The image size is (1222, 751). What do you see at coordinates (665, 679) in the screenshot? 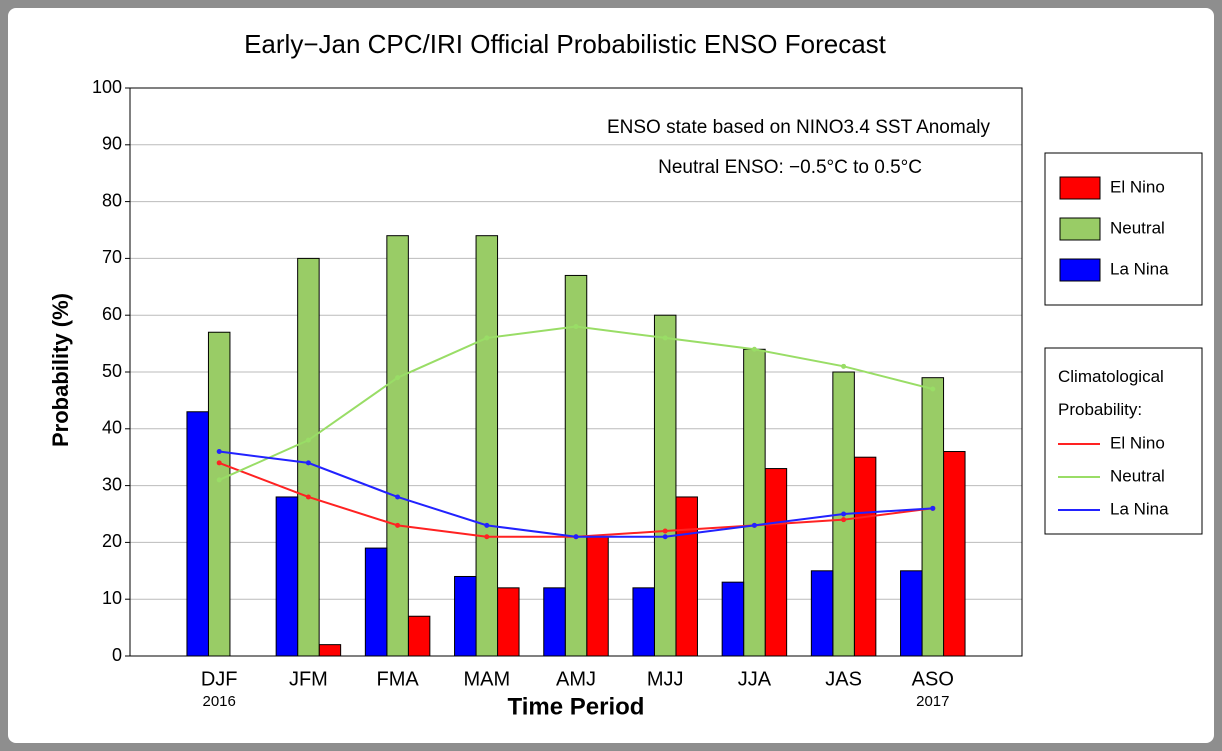
I see `x-tick-label: MJJ` at bounding box center [665, 679].